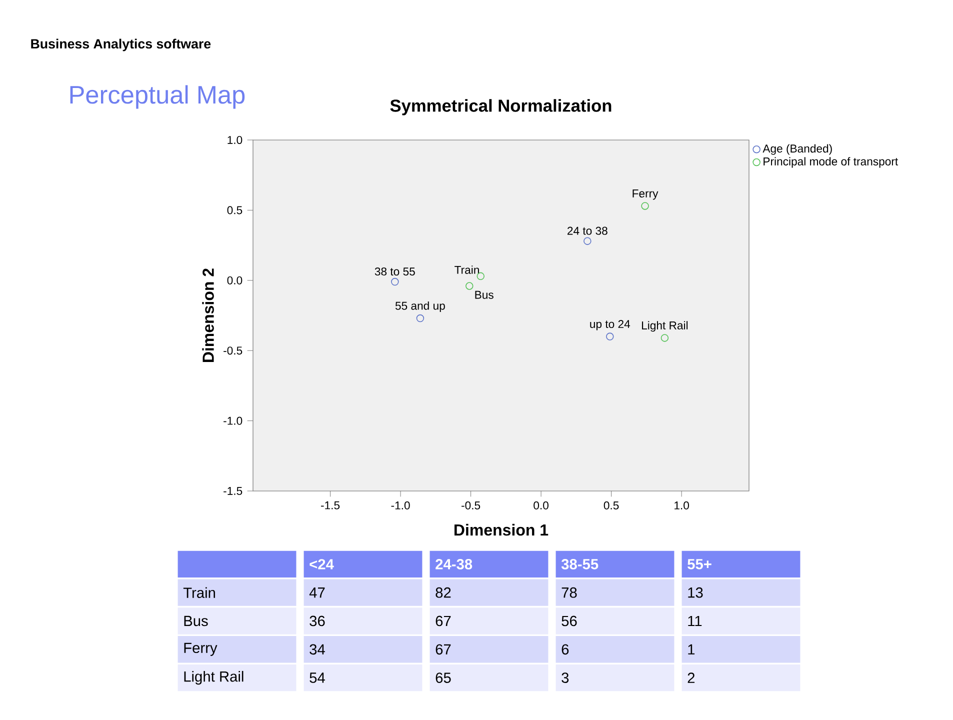 The height and width of the screenshot is (720, 953). I want to click on data-label: 82, so click(443, 592).